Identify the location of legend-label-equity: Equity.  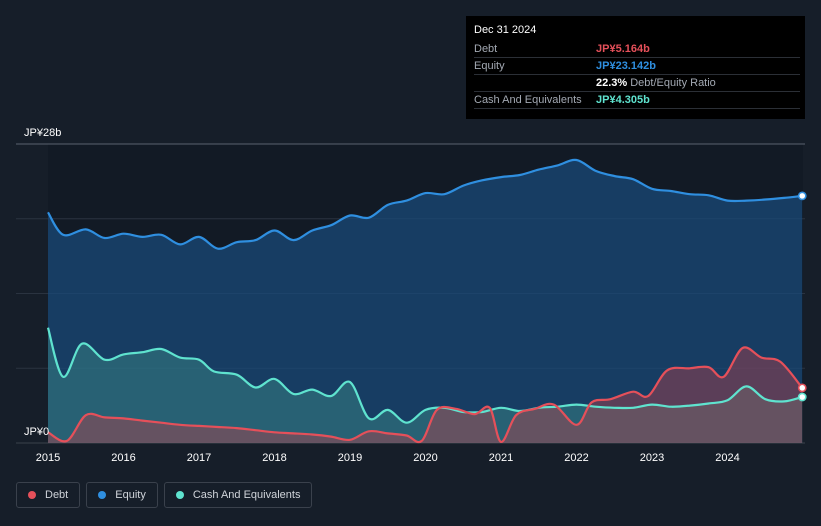
(130, 495).